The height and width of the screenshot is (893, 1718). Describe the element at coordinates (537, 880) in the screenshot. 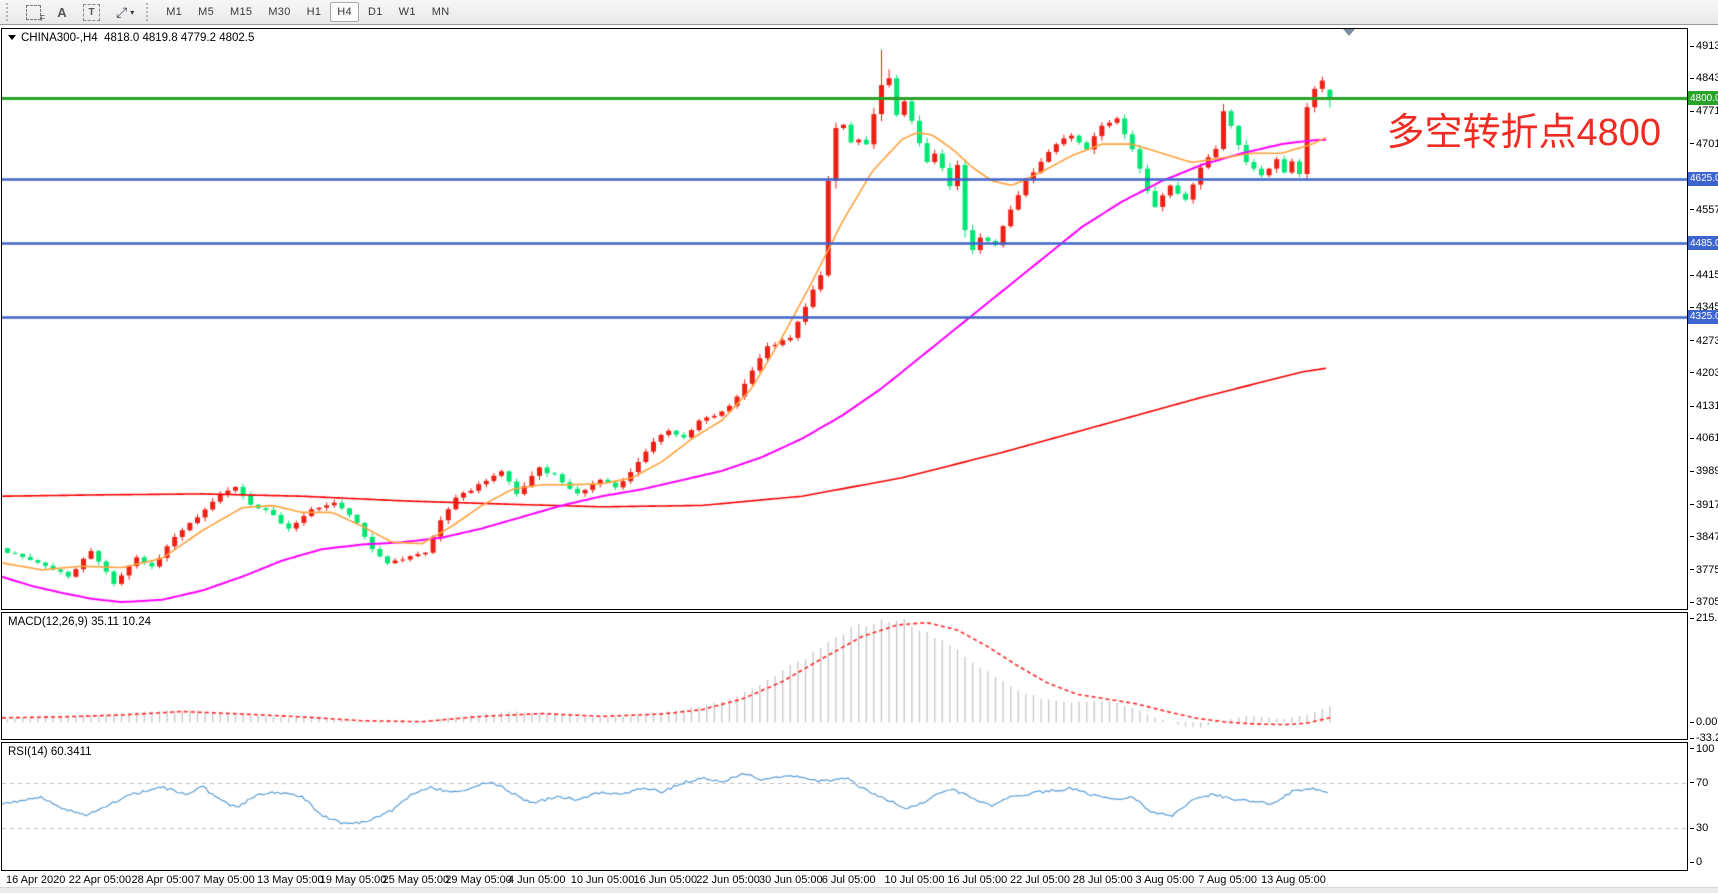

I see `date-tick: 4 Jun 05:00` at that location.